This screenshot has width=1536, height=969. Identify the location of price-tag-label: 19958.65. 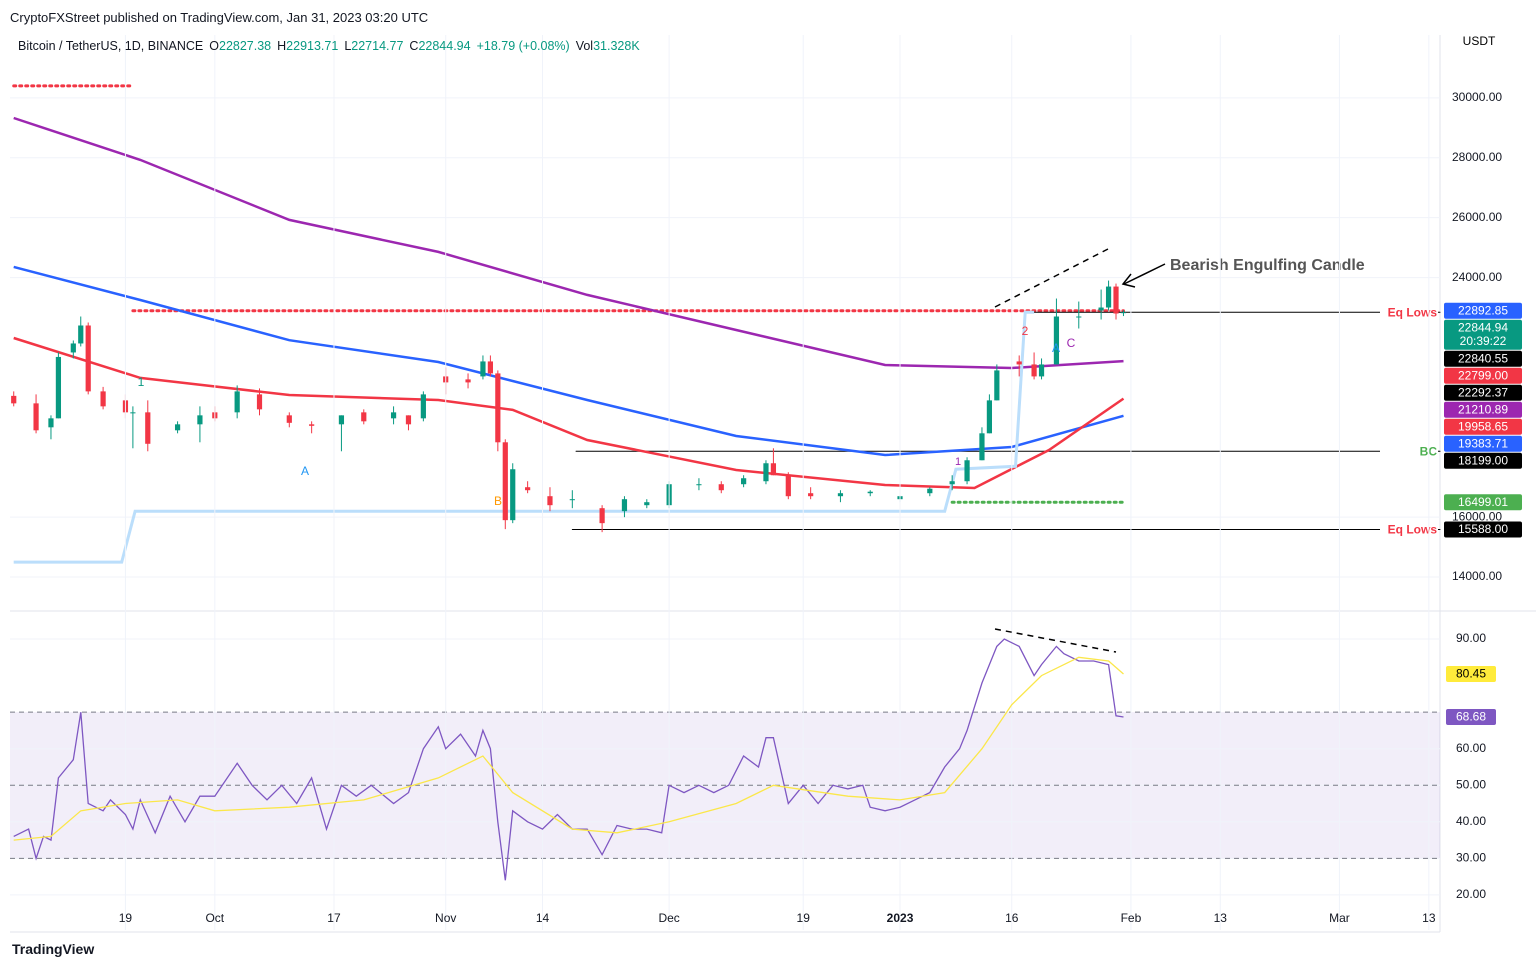
(1483, 426).